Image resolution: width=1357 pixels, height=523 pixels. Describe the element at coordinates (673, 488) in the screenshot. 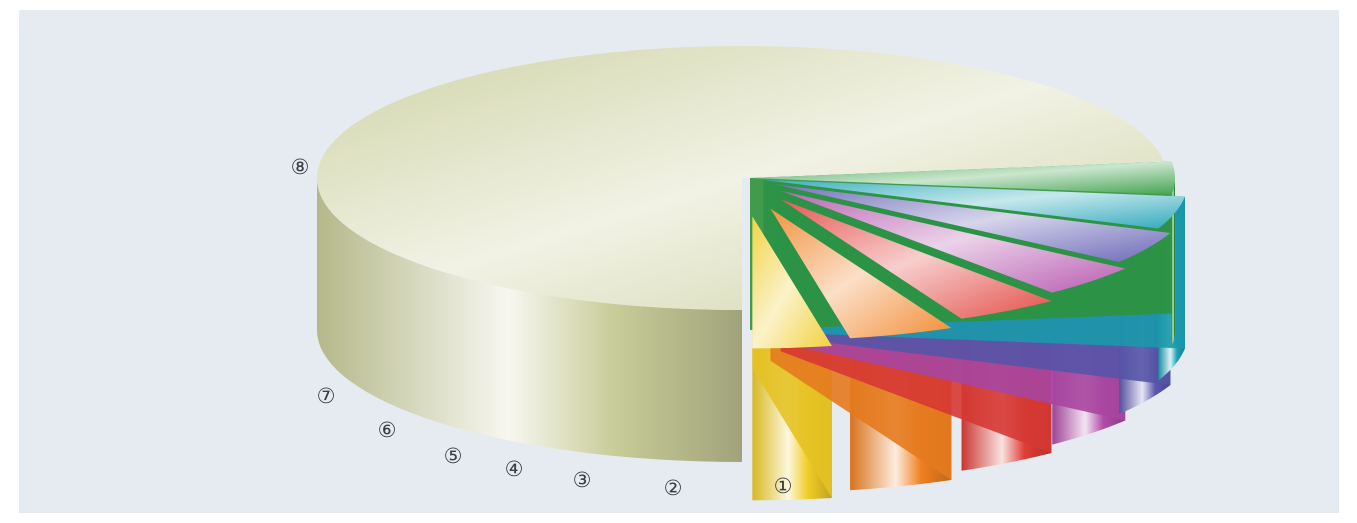

I see `slice-label-2: ②` at that location.